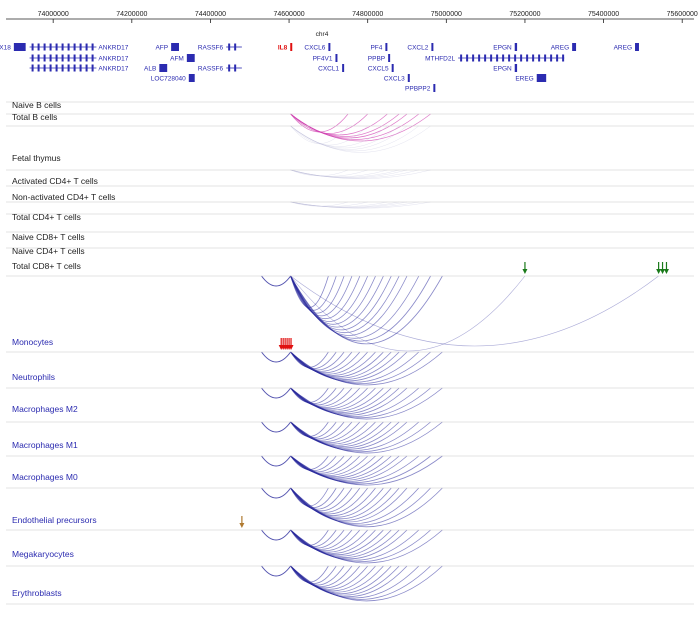 This screenshot has height=625, width=700. I want to click on track-label: Naive CD4+ T cells, so click(48, 251).